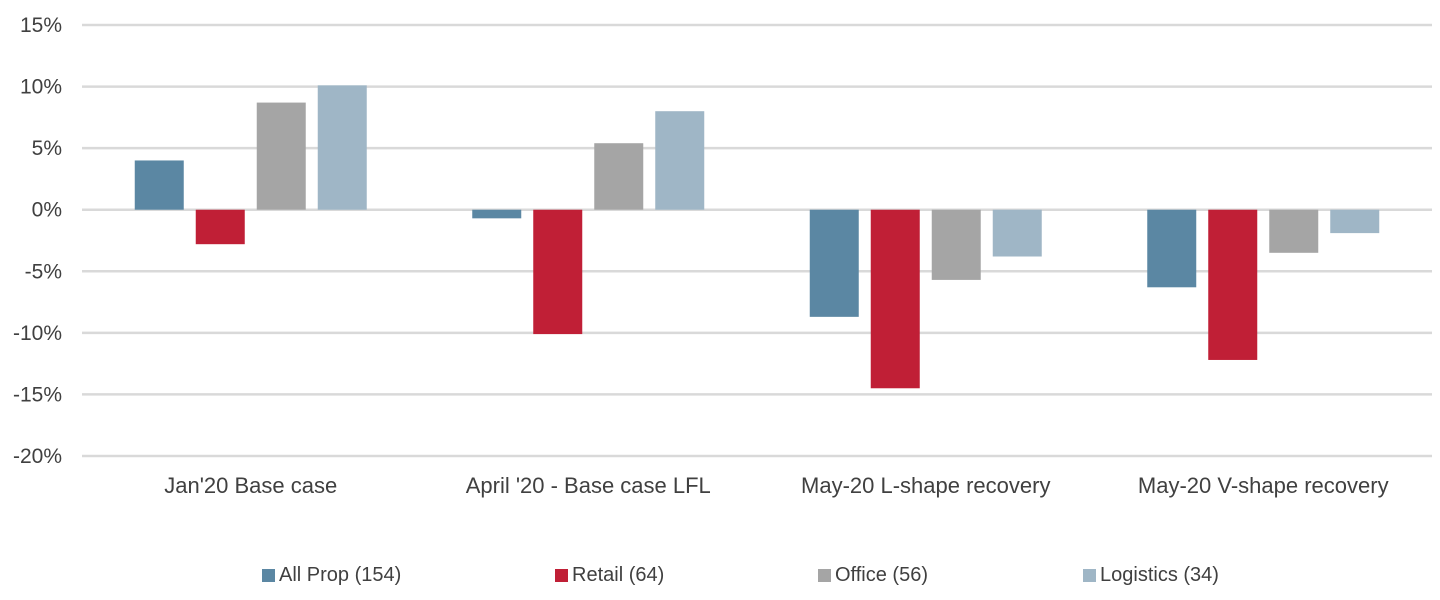 This screenshot has width=1440, height=600. Describe the element at coordinates (37, 333) in the screenshot. I see `y-tick-label: -10%` at that location.